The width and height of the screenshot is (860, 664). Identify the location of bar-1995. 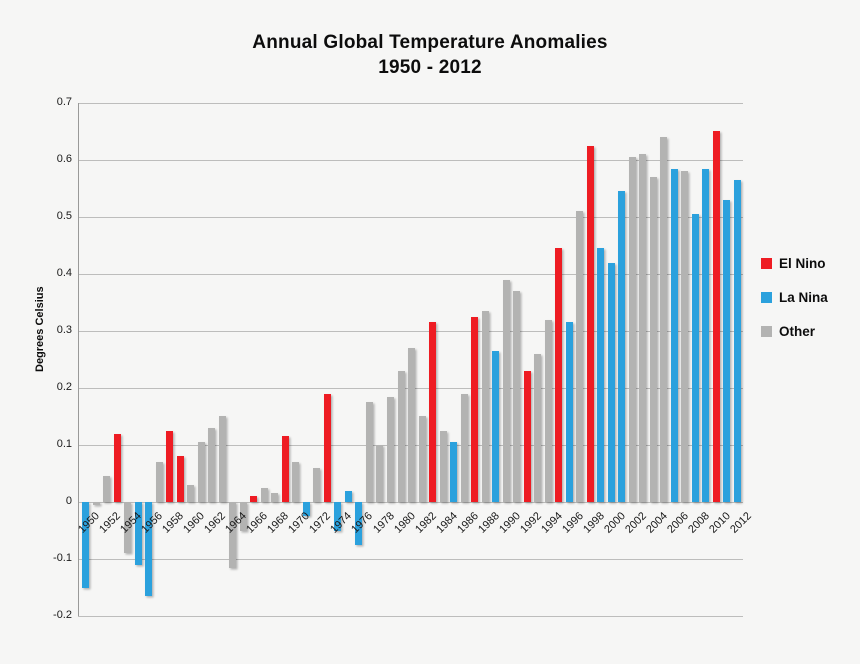
(558, 375).